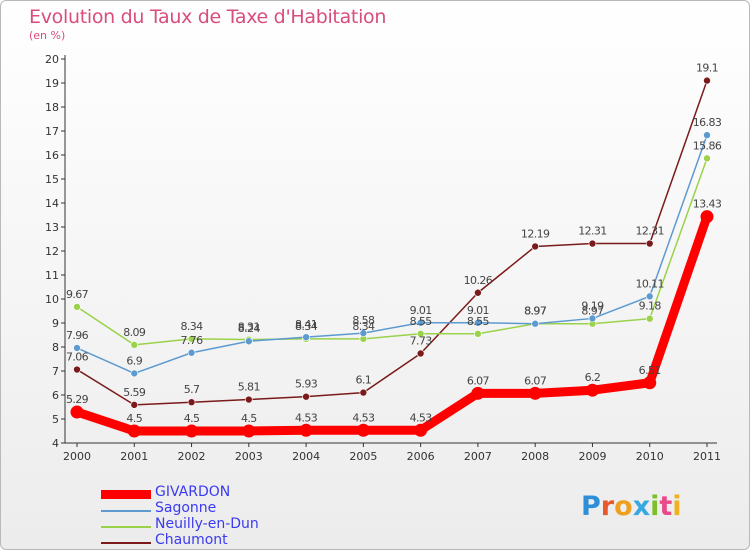 The image size is (750, 550). What do you see at coordinates (191, 540) in the screenshot?
I see `legend-label: Chaumont` at bounding box center [191, 540].